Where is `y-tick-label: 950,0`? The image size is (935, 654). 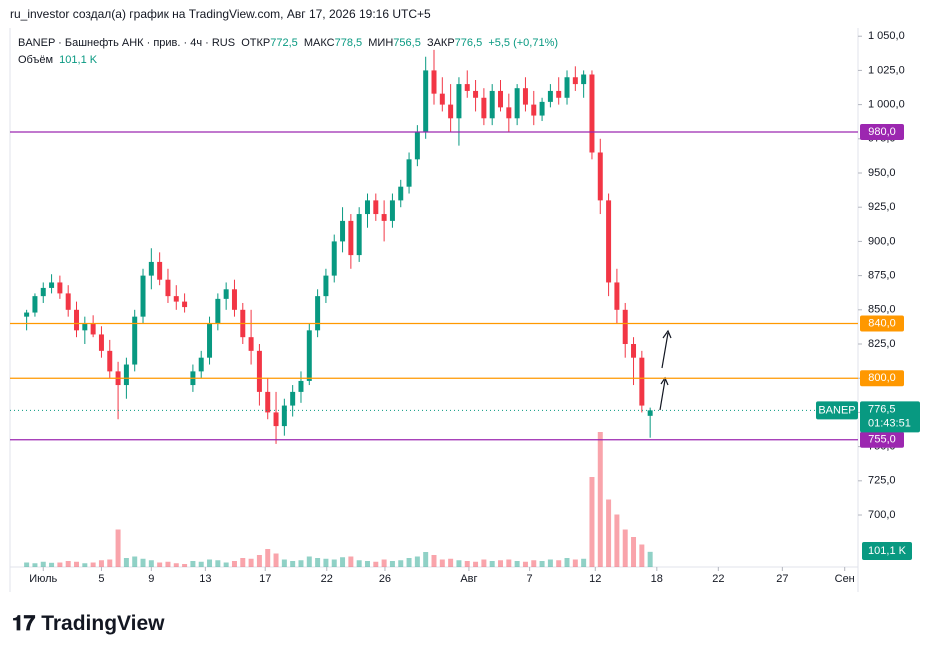 y-tick-label: 950,0 is located at coordinates (882, 173).